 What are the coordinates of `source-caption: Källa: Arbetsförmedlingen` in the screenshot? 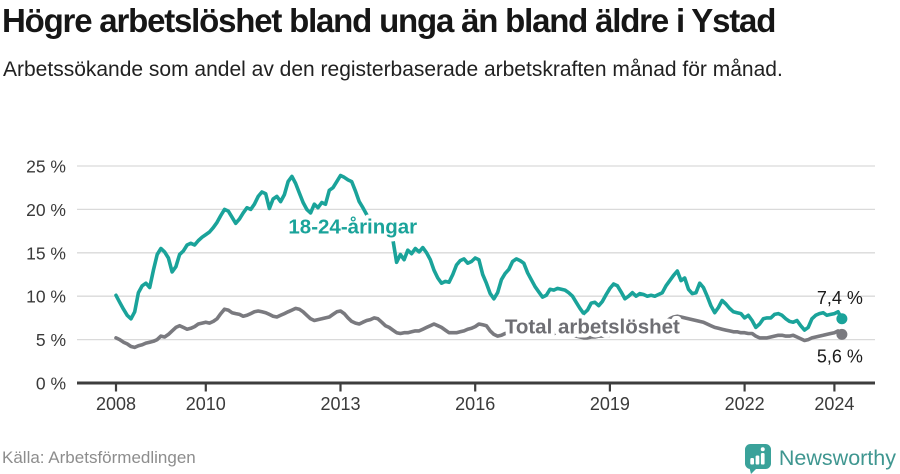 It's located at (99, 457).